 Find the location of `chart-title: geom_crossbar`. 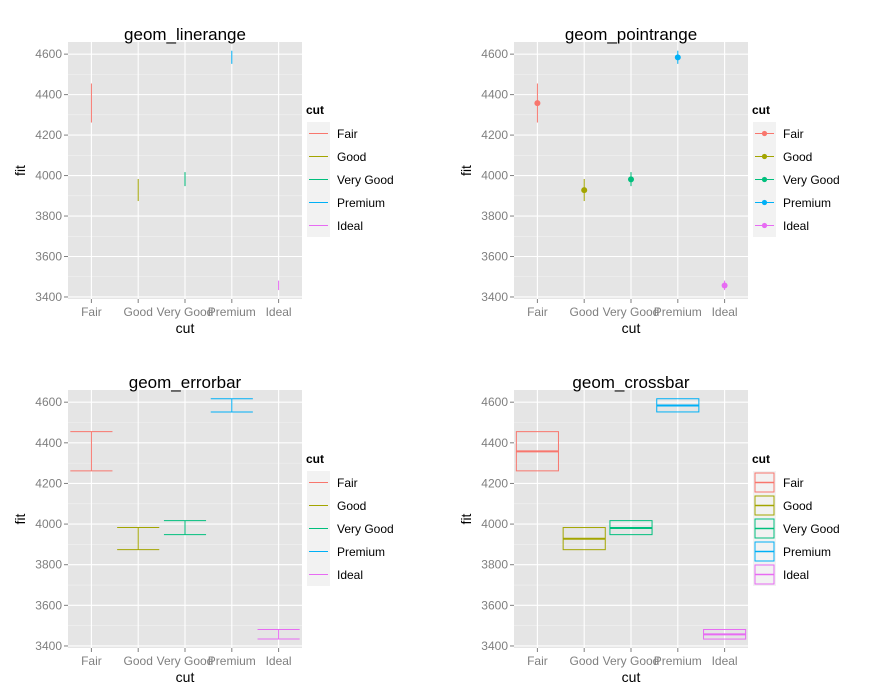

chart-title: geom_crossbar is located at coordinates (631, 382).